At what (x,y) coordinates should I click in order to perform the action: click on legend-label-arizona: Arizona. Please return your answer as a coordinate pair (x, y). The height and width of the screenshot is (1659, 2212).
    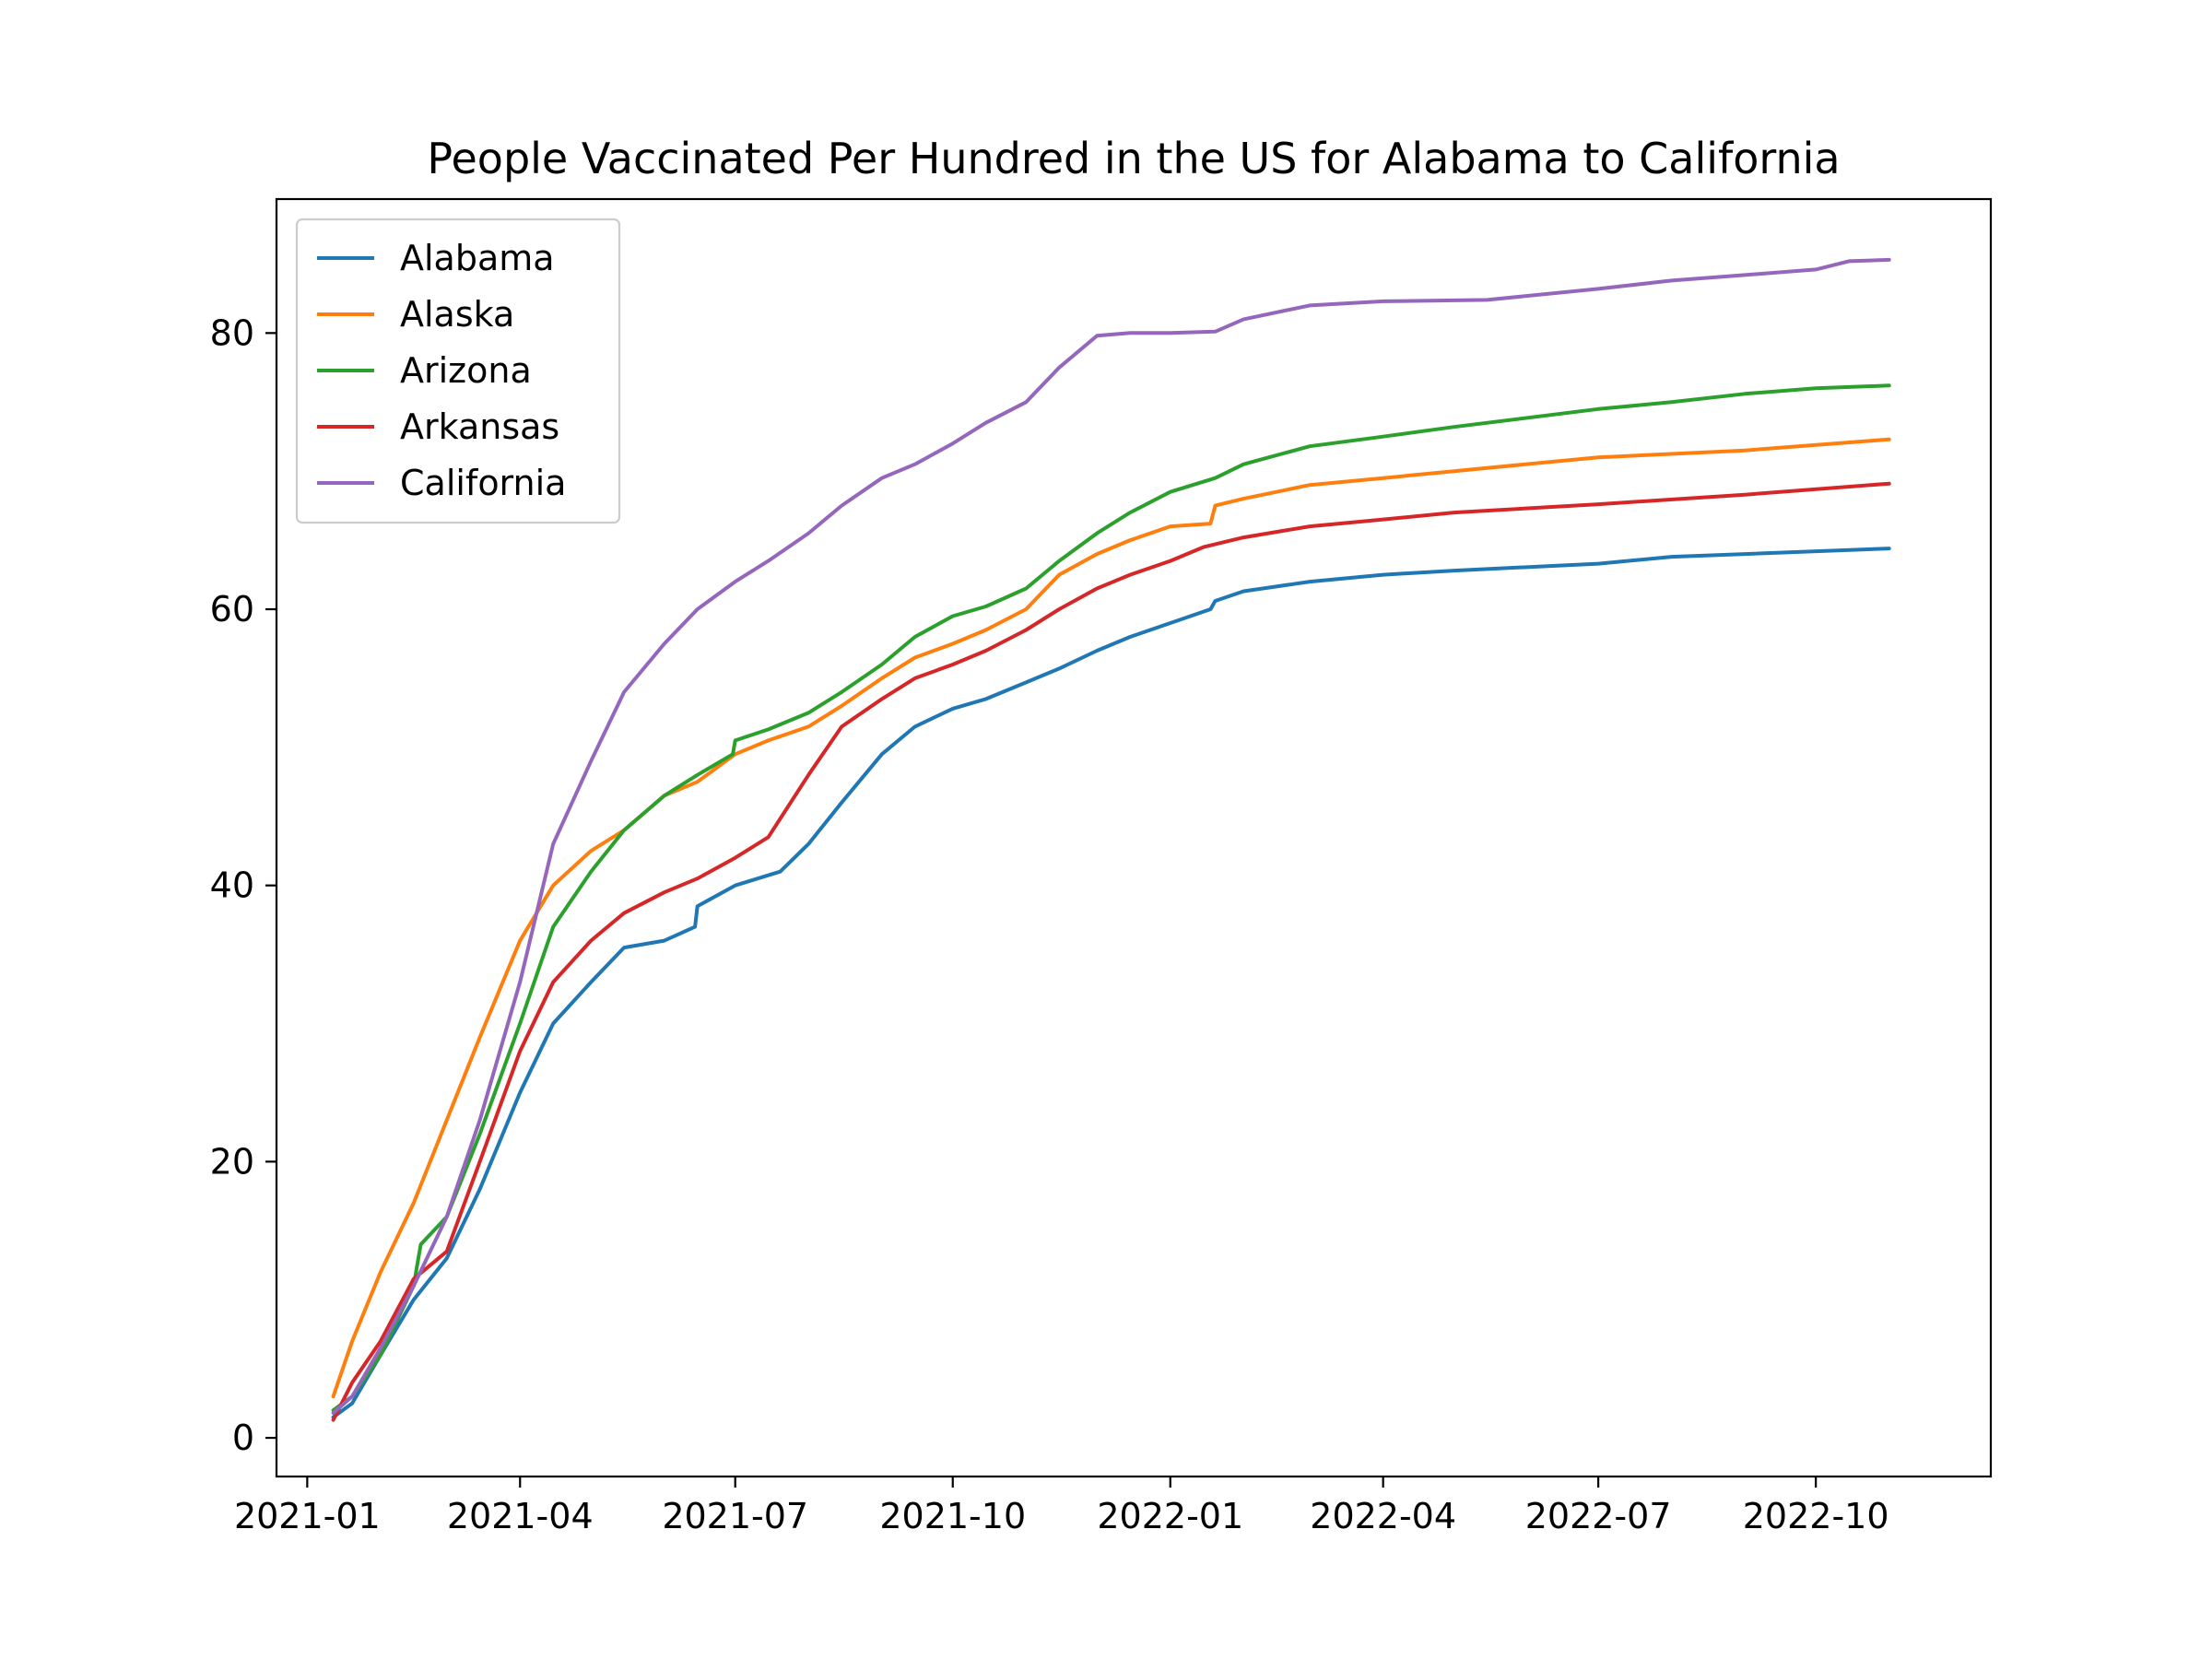
    Looking at the image, I should click on (466, 370).